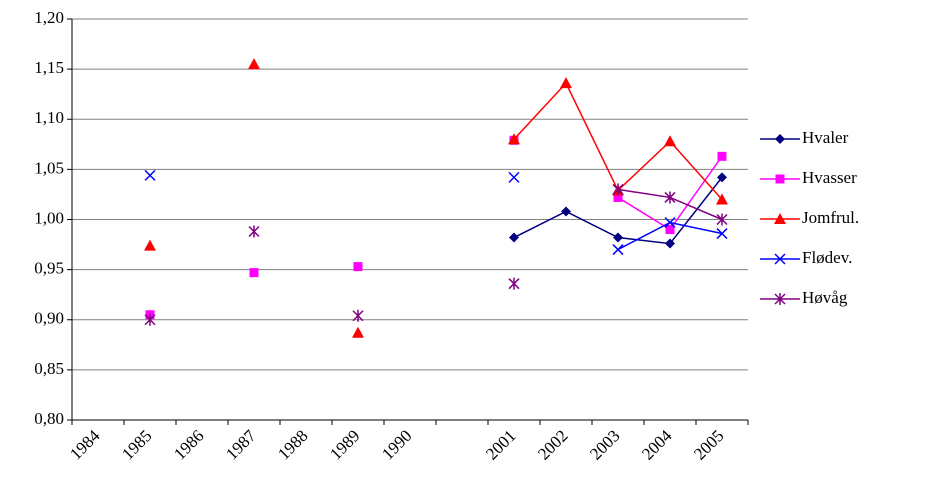 This screenshot has height=495, width=936. What do you see at coordinates (552, 444) in the screenshot?
I see `x-tick-label: 2002` at bounding box center [552, 444].